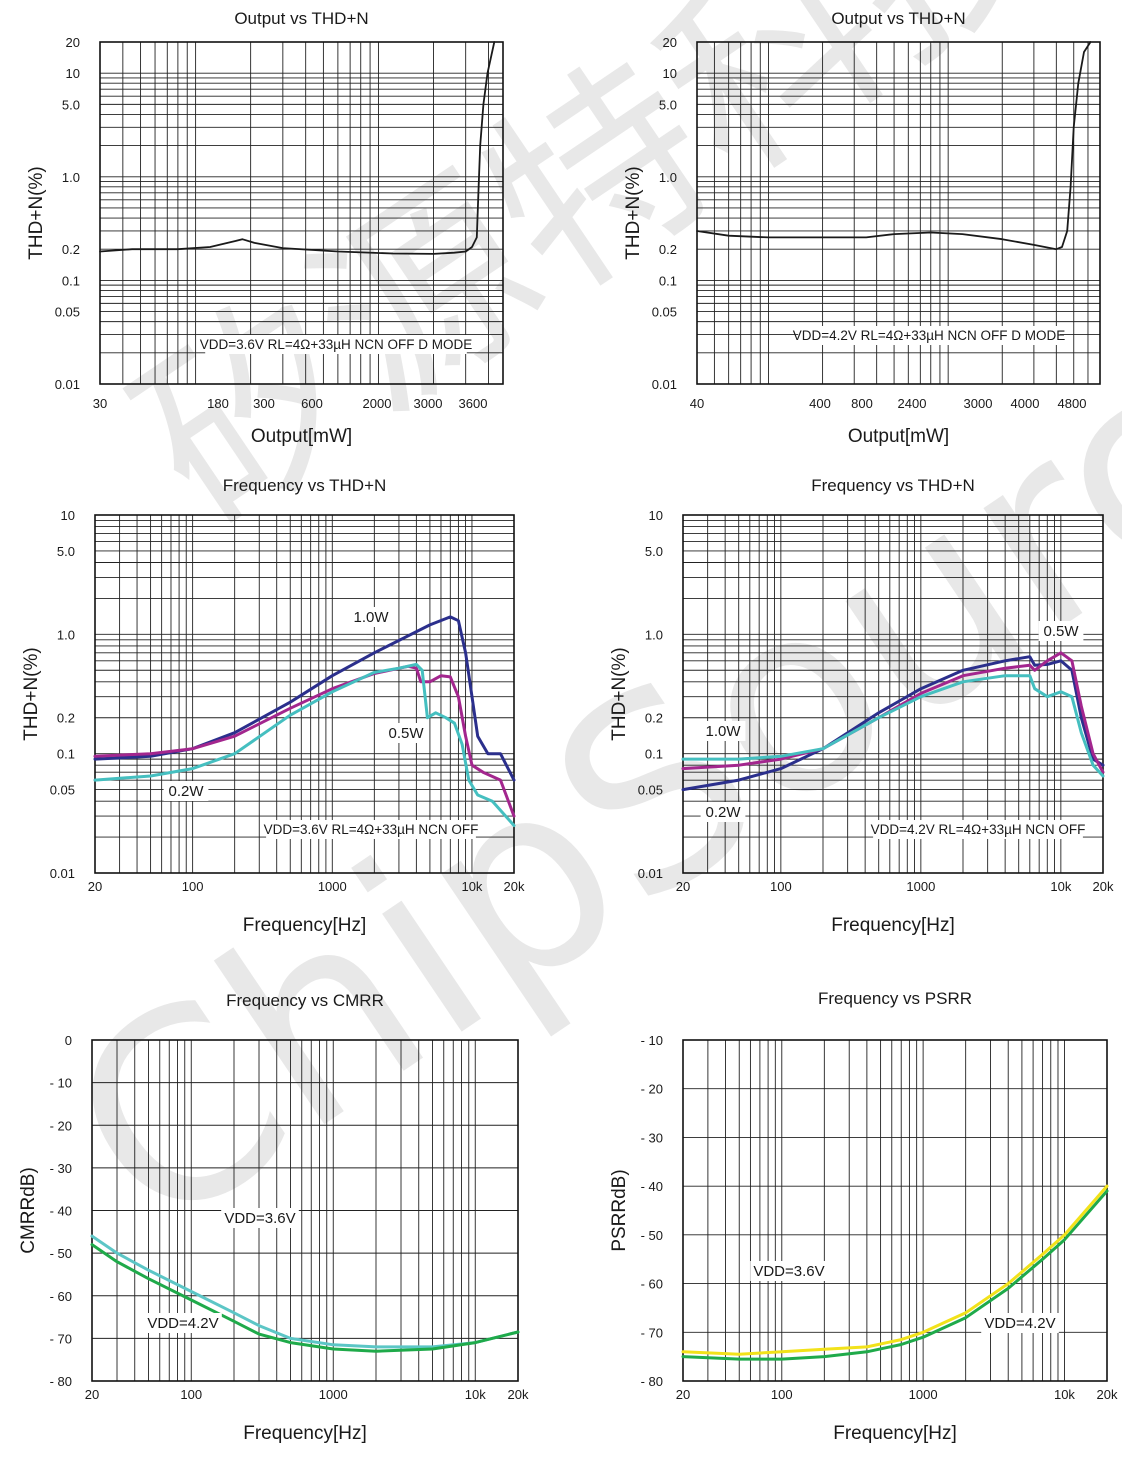 The width and height of the screenshot is (1122, 1468). Describe the element at coordinates (371, 829) in the screenshot. I see `conditions-annotation: VDD=3.6V RL=4Ω+33µH NCN OFF` at that location.